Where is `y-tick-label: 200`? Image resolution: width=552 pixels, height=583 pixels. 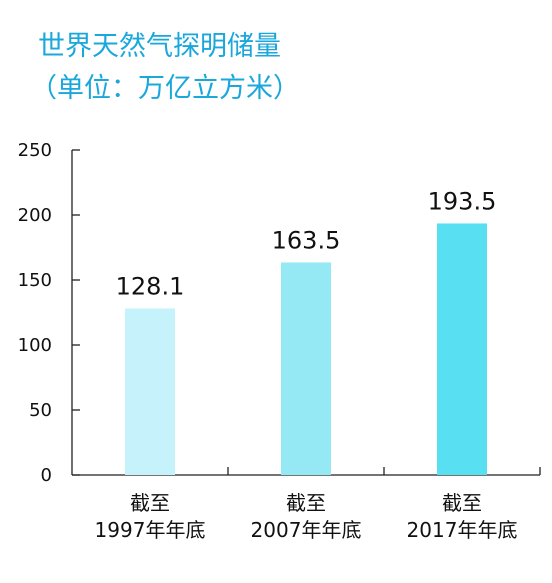 y-tick-label: 200 is located at coordinates (35, 215).